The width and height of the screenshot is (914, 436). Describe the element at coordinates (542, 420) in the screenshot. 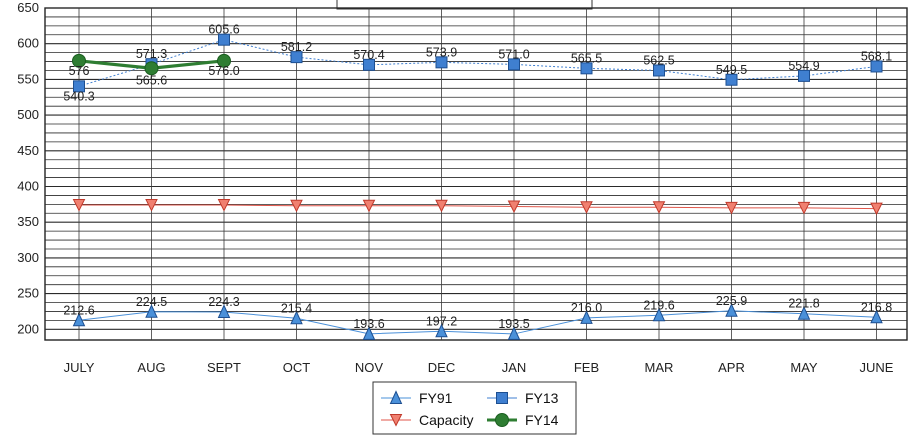

I see `legend-label-fy14: FY14` at that location.